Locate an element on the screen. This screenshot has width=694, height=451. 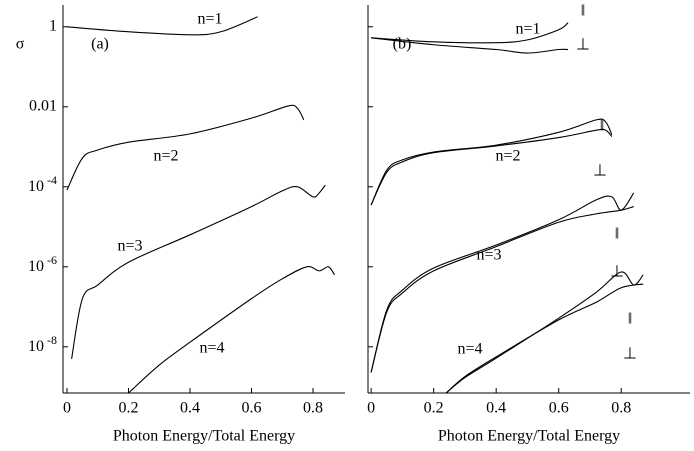
panel-label: (a) is located at coordinates (100, 44).